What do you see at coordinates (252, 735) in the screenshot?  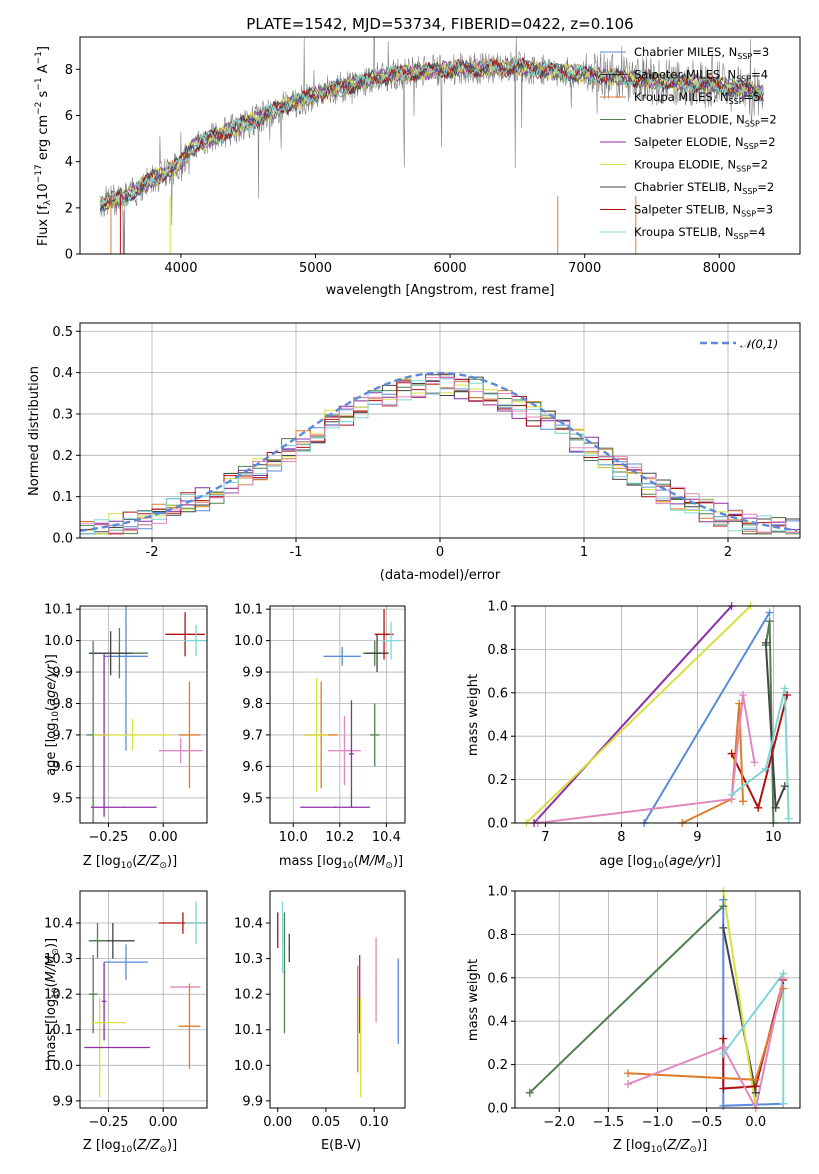 I see `ageM-ytick-label: 9.7` at bounding box center [252, 735].